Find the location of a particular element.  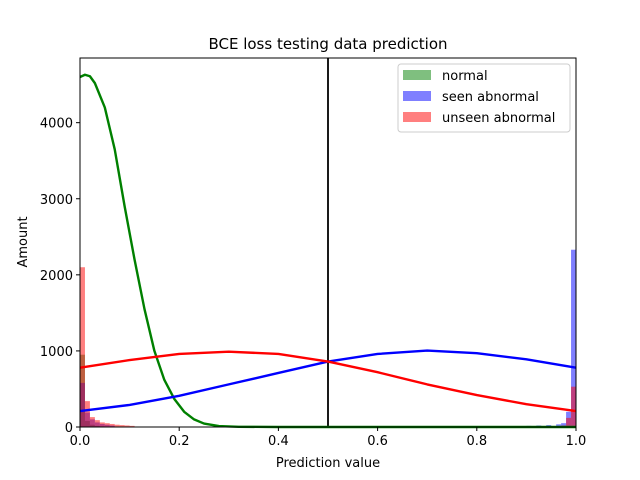

y-tick-label-2: 2000 is located at coordinates (56, 276).